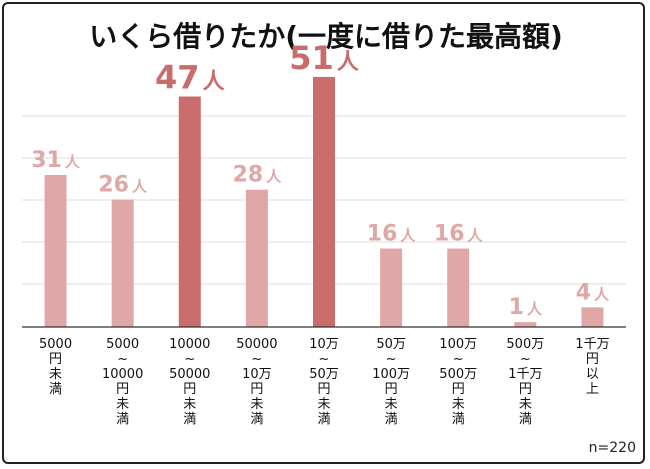 This screenshot has width=650, height=469. What do you see at coordinates (525, 344) in the screenshot?
I see `x-tick-label-7-0: 500万` at bounding box center [525, 344].